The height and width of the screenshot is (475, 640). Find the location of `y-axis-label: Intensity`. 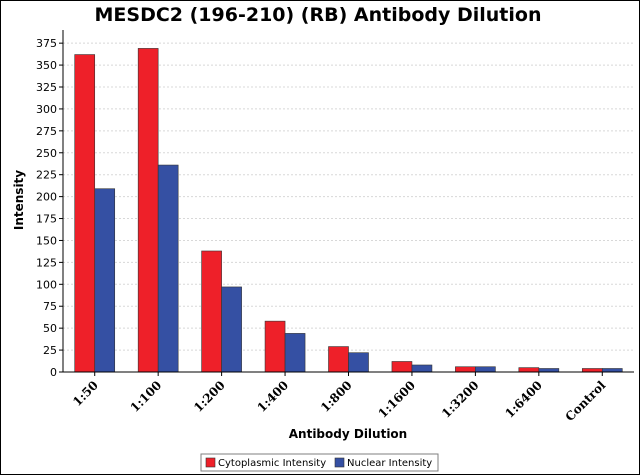

y-axis-label: Intensity is located at coordinates (19, 200).